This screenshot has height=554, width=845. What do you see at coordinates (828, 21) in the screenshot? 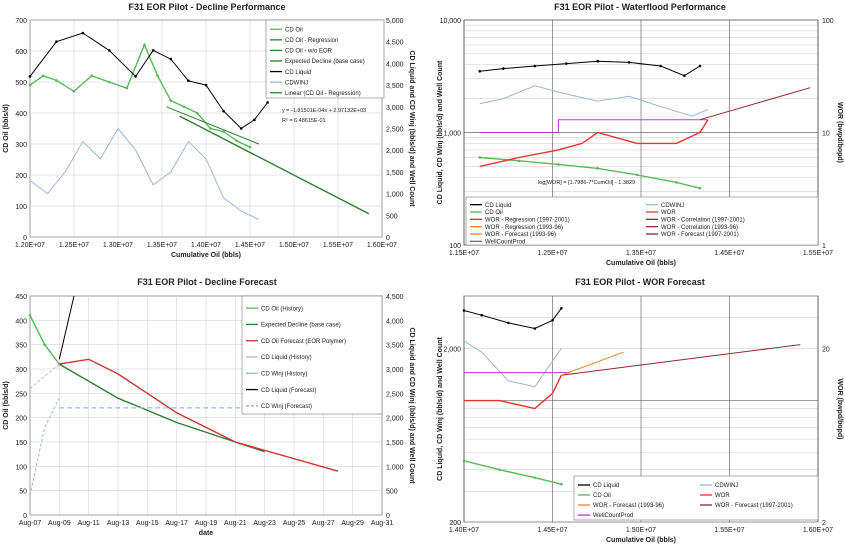
I see `y2-tick-label: 100` at bounding box center [828, 21].